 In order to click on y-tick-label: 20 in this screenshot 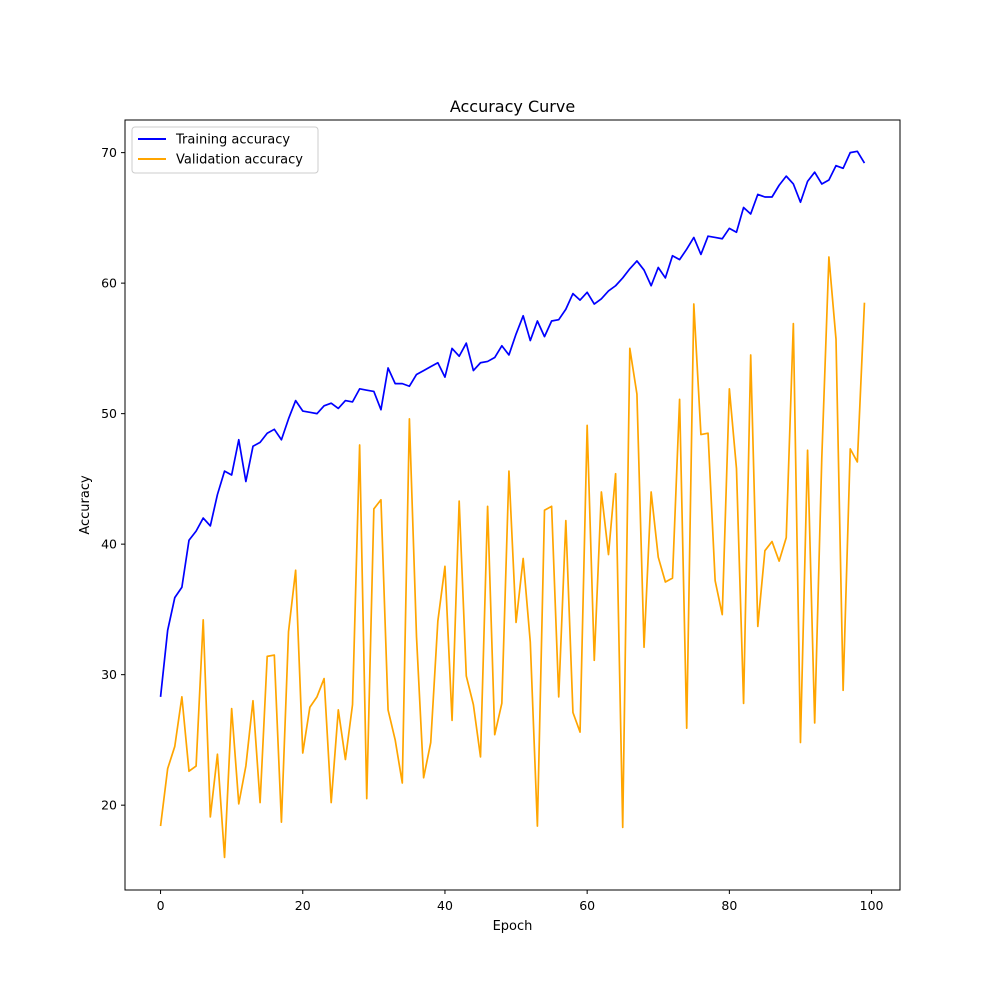, I will do `click(109, 805)`.